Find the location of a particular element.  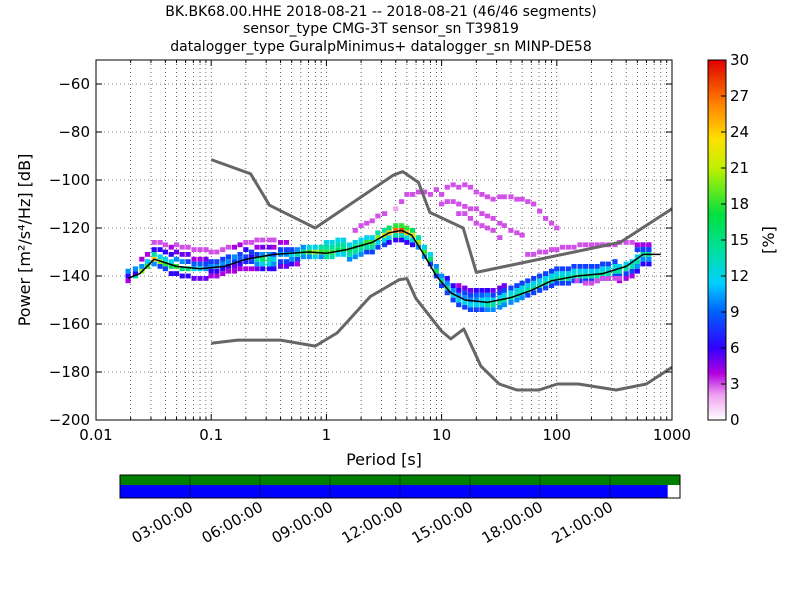

y-tick-label: −100 is located at coordinates (69, 180).